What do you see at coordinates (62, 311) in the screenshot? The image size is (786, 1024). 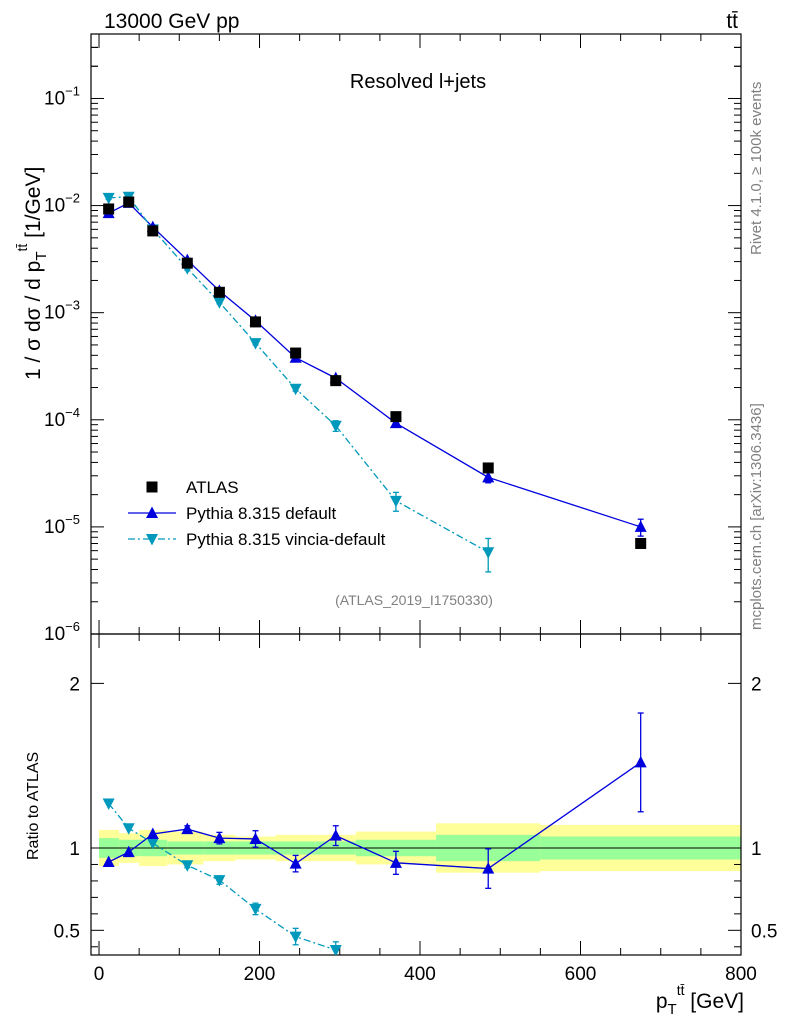 I see `main-y-tick-label: 10⁻³` at bounding box center [62, 311].